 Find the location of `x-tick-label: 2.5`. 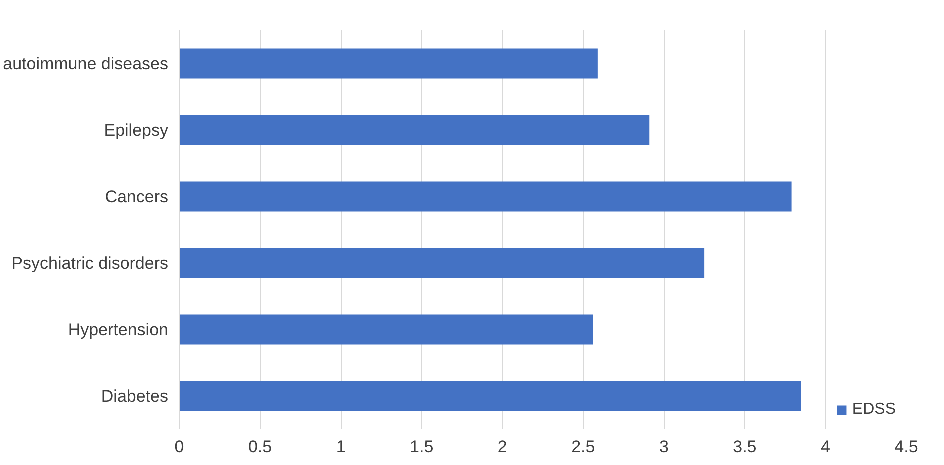

x-tick-label: 2.5 is located at coordinates (584, 447).